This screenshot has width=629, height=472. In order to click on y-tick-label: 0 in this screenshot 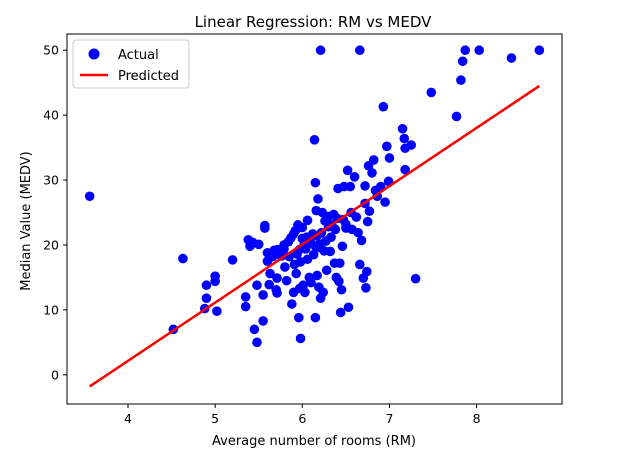, I will do `click(55, 374)`.